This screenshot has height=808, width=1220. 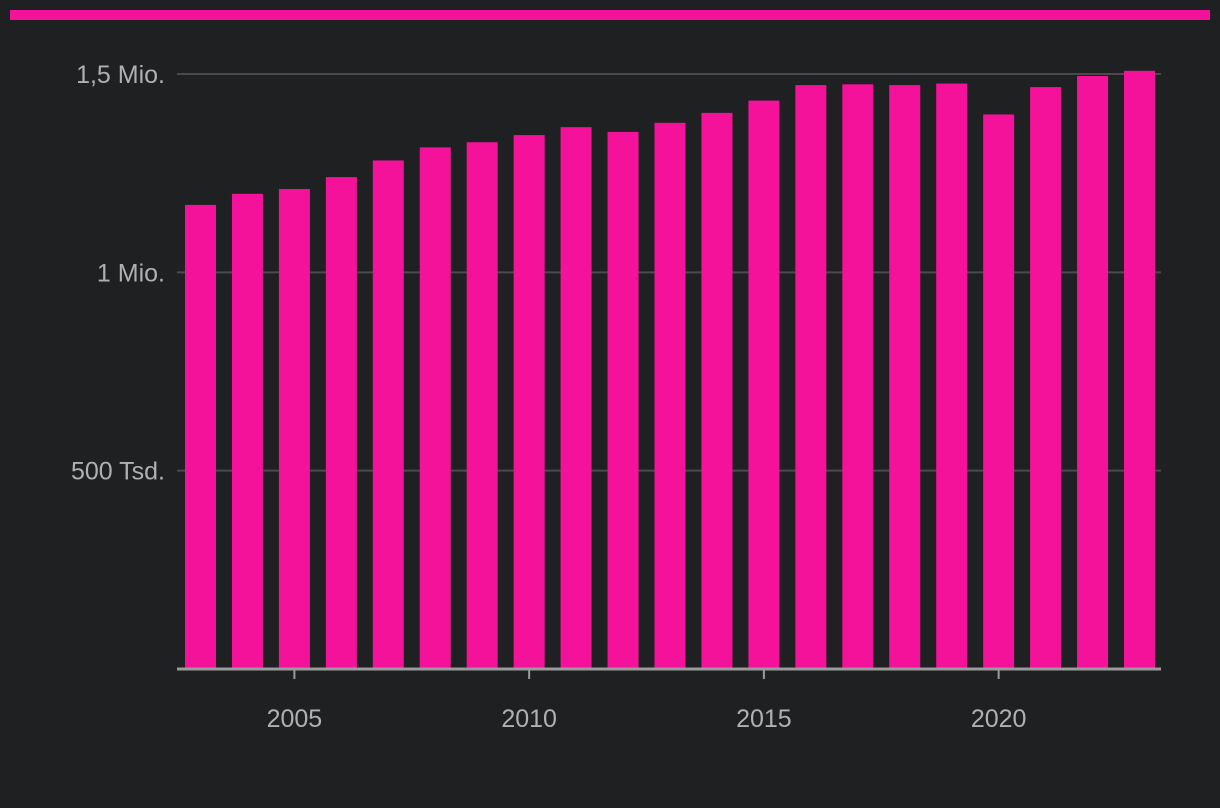 I want to click on y-tick-label: 500 Tsd., so click(x=118, y=472).